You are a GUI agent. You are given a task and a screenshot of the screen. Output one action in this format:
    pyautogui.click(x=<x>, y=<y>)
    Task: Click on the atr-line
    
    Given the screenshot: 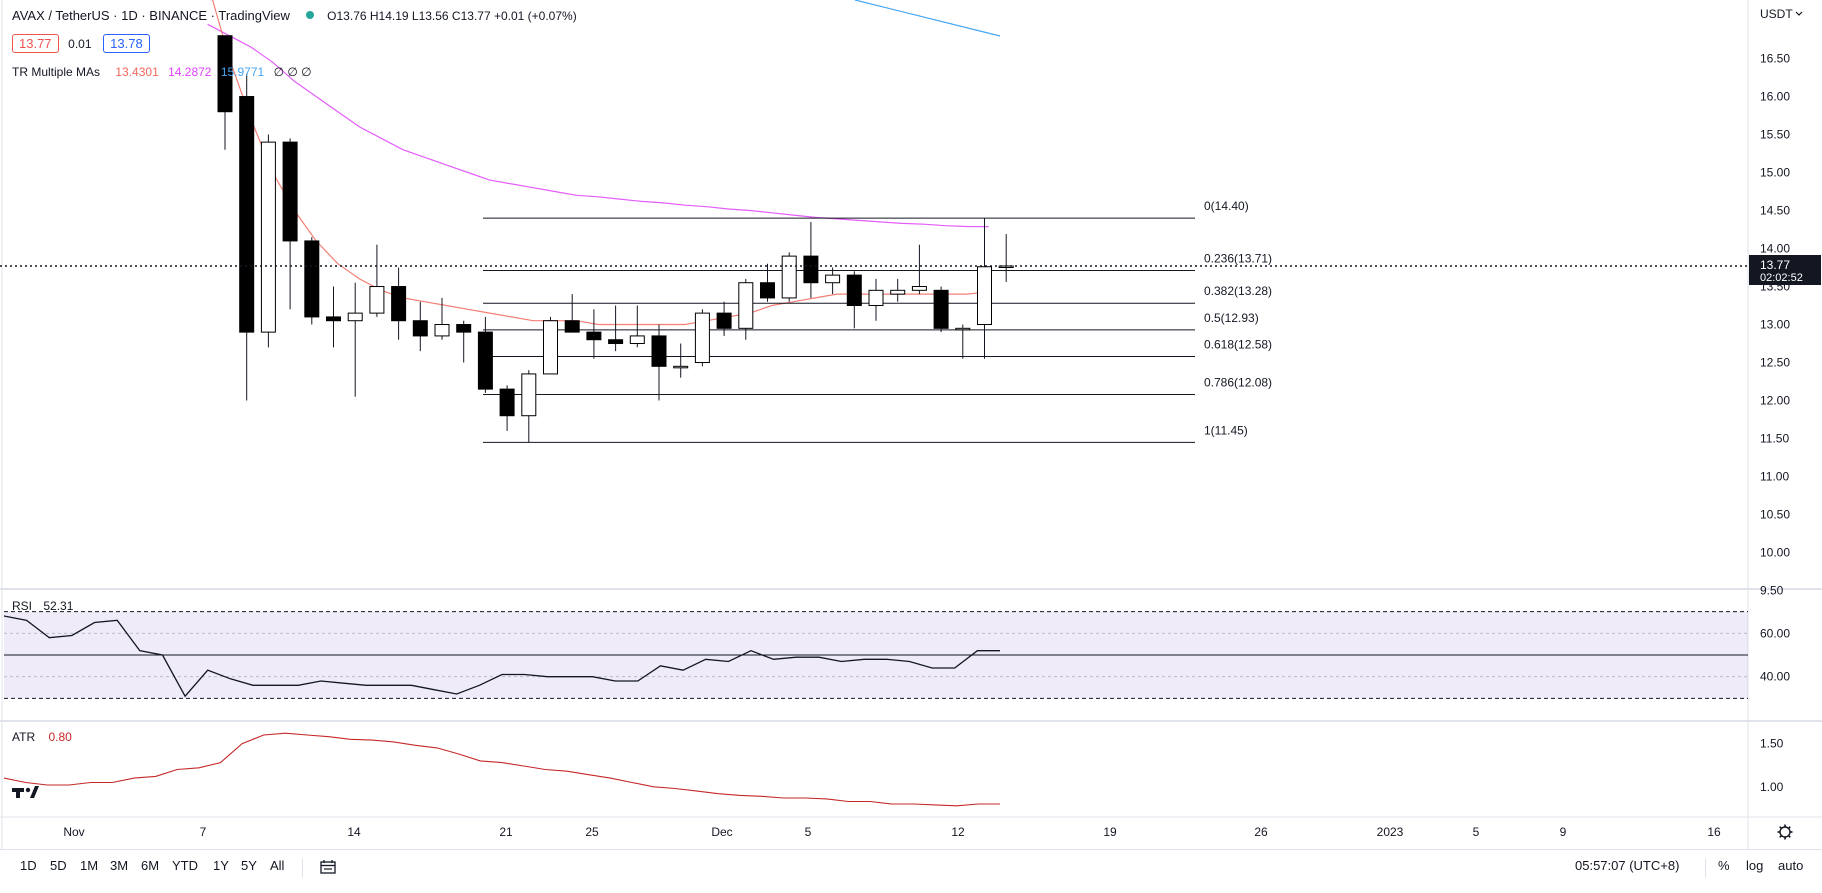 What is the action you would take?
    pyautogui.click(x=501, y=769)
    